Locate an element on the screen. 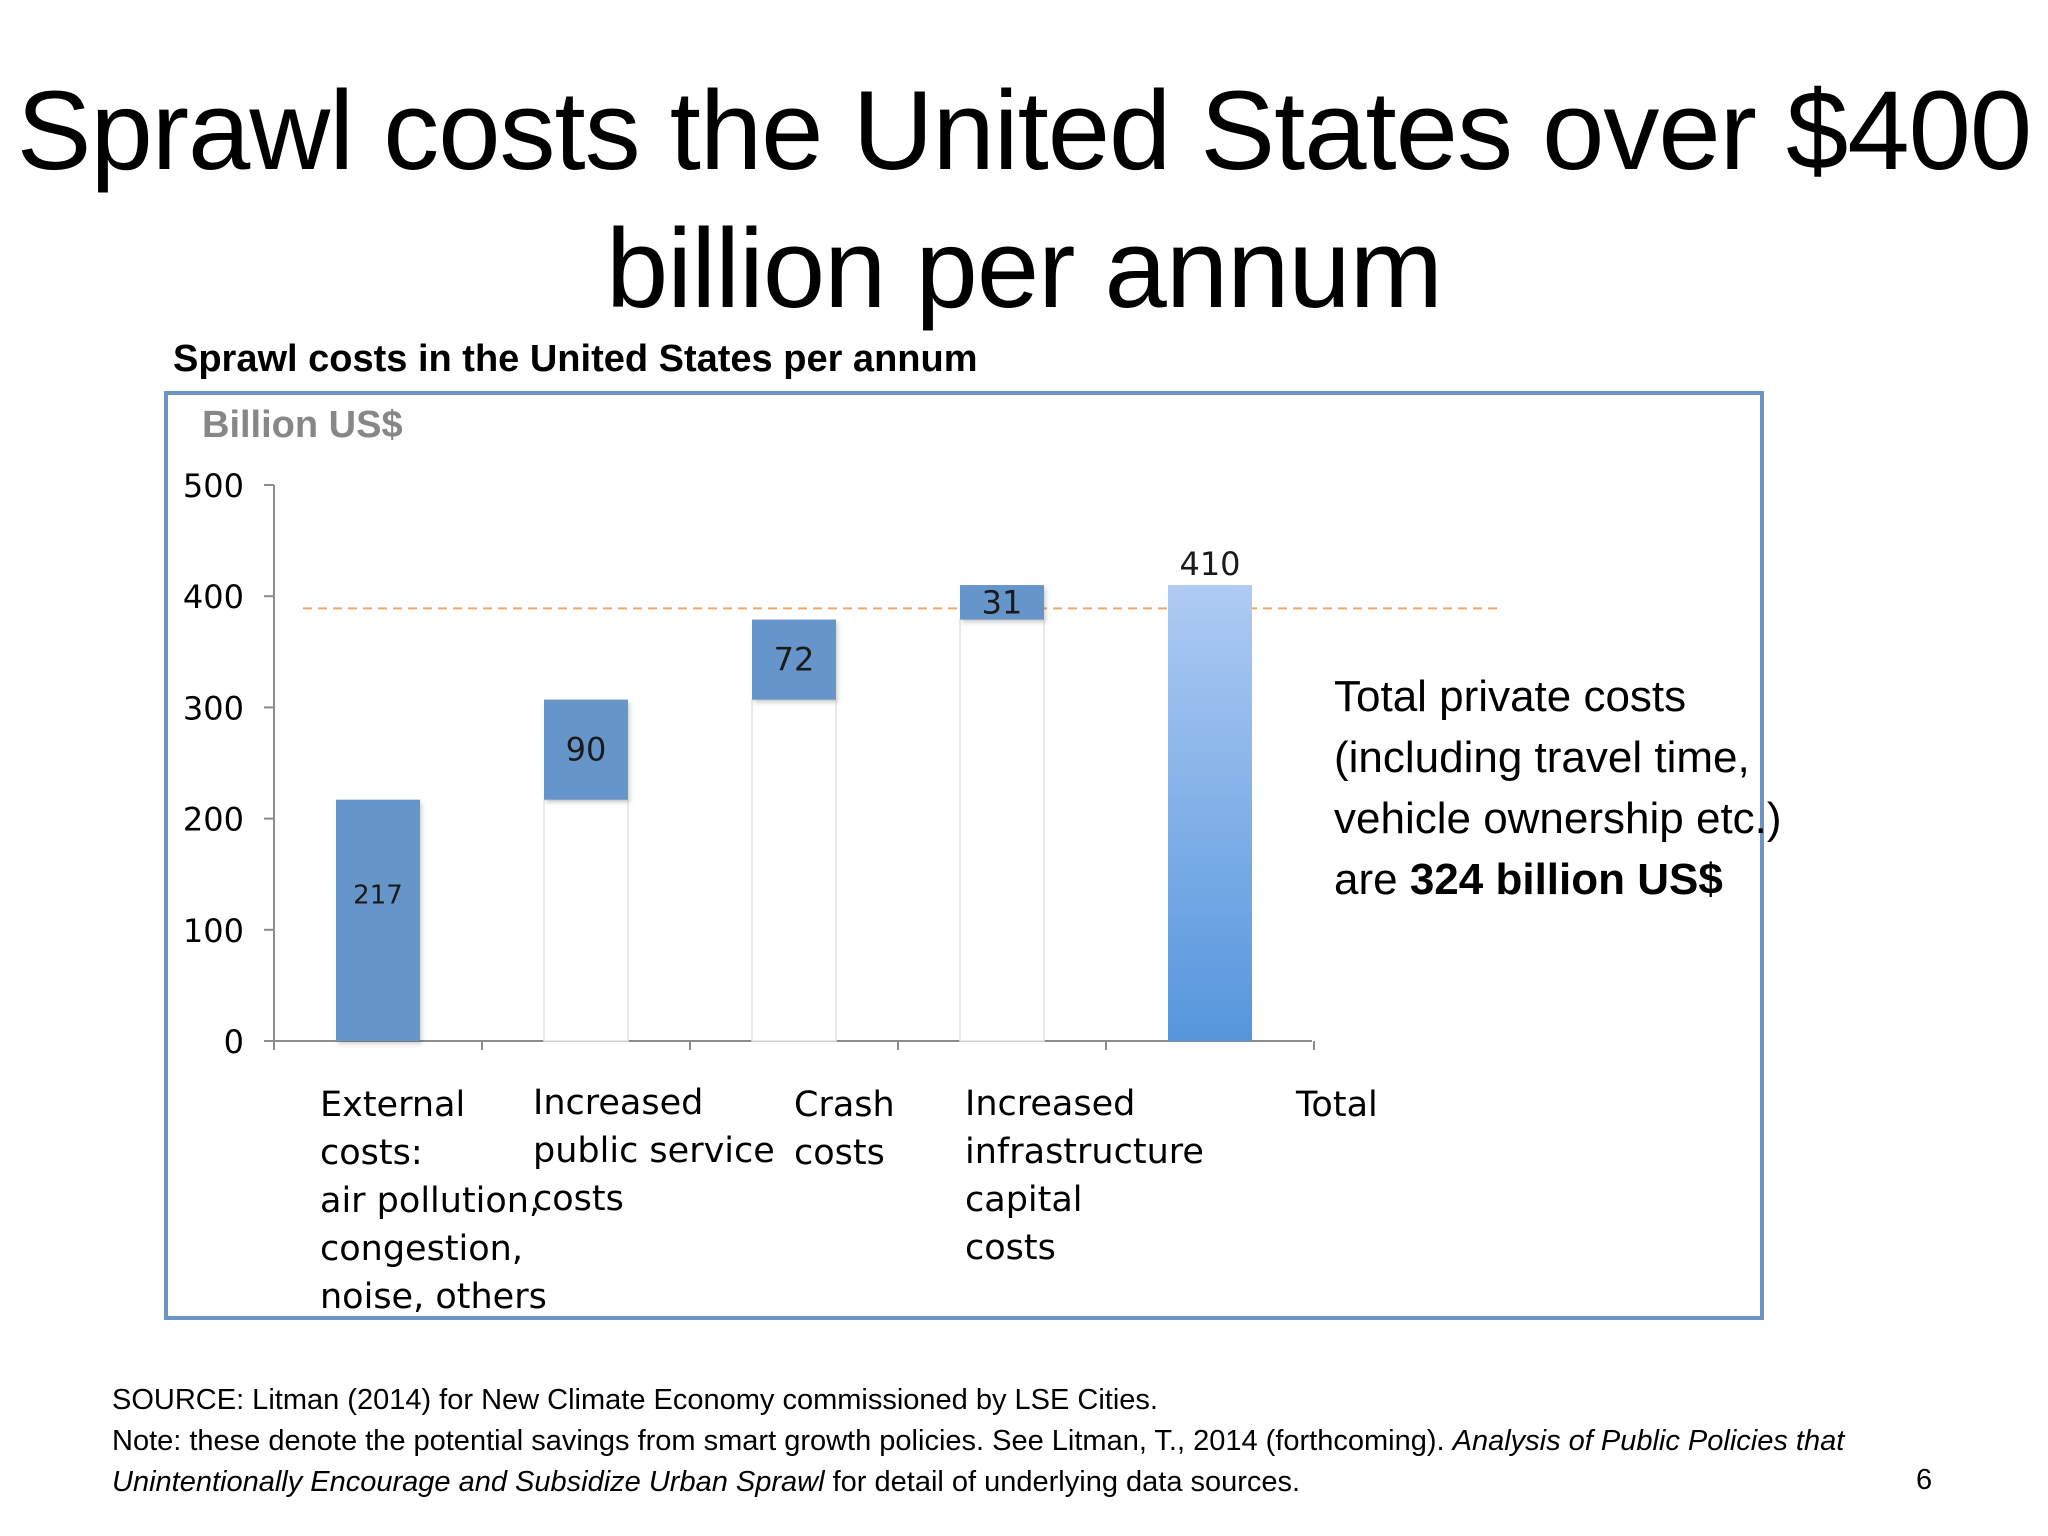 The image size is (2048, 1536). data-label: 31 is located at coordinates (1002, 602).